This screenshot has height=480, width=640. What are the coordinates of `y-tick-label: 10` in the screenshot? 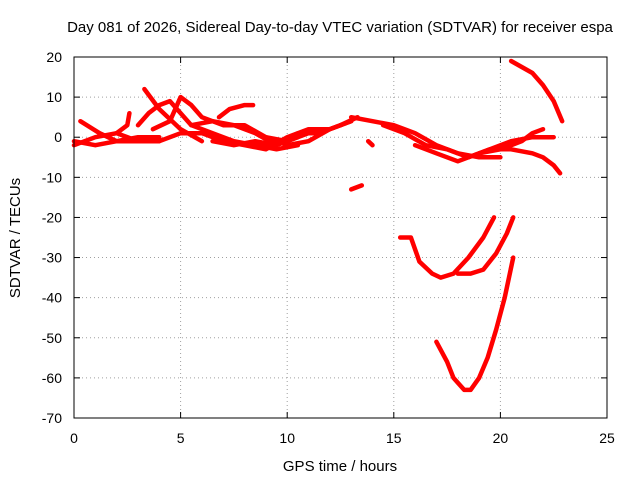 It's located at (54, 97).